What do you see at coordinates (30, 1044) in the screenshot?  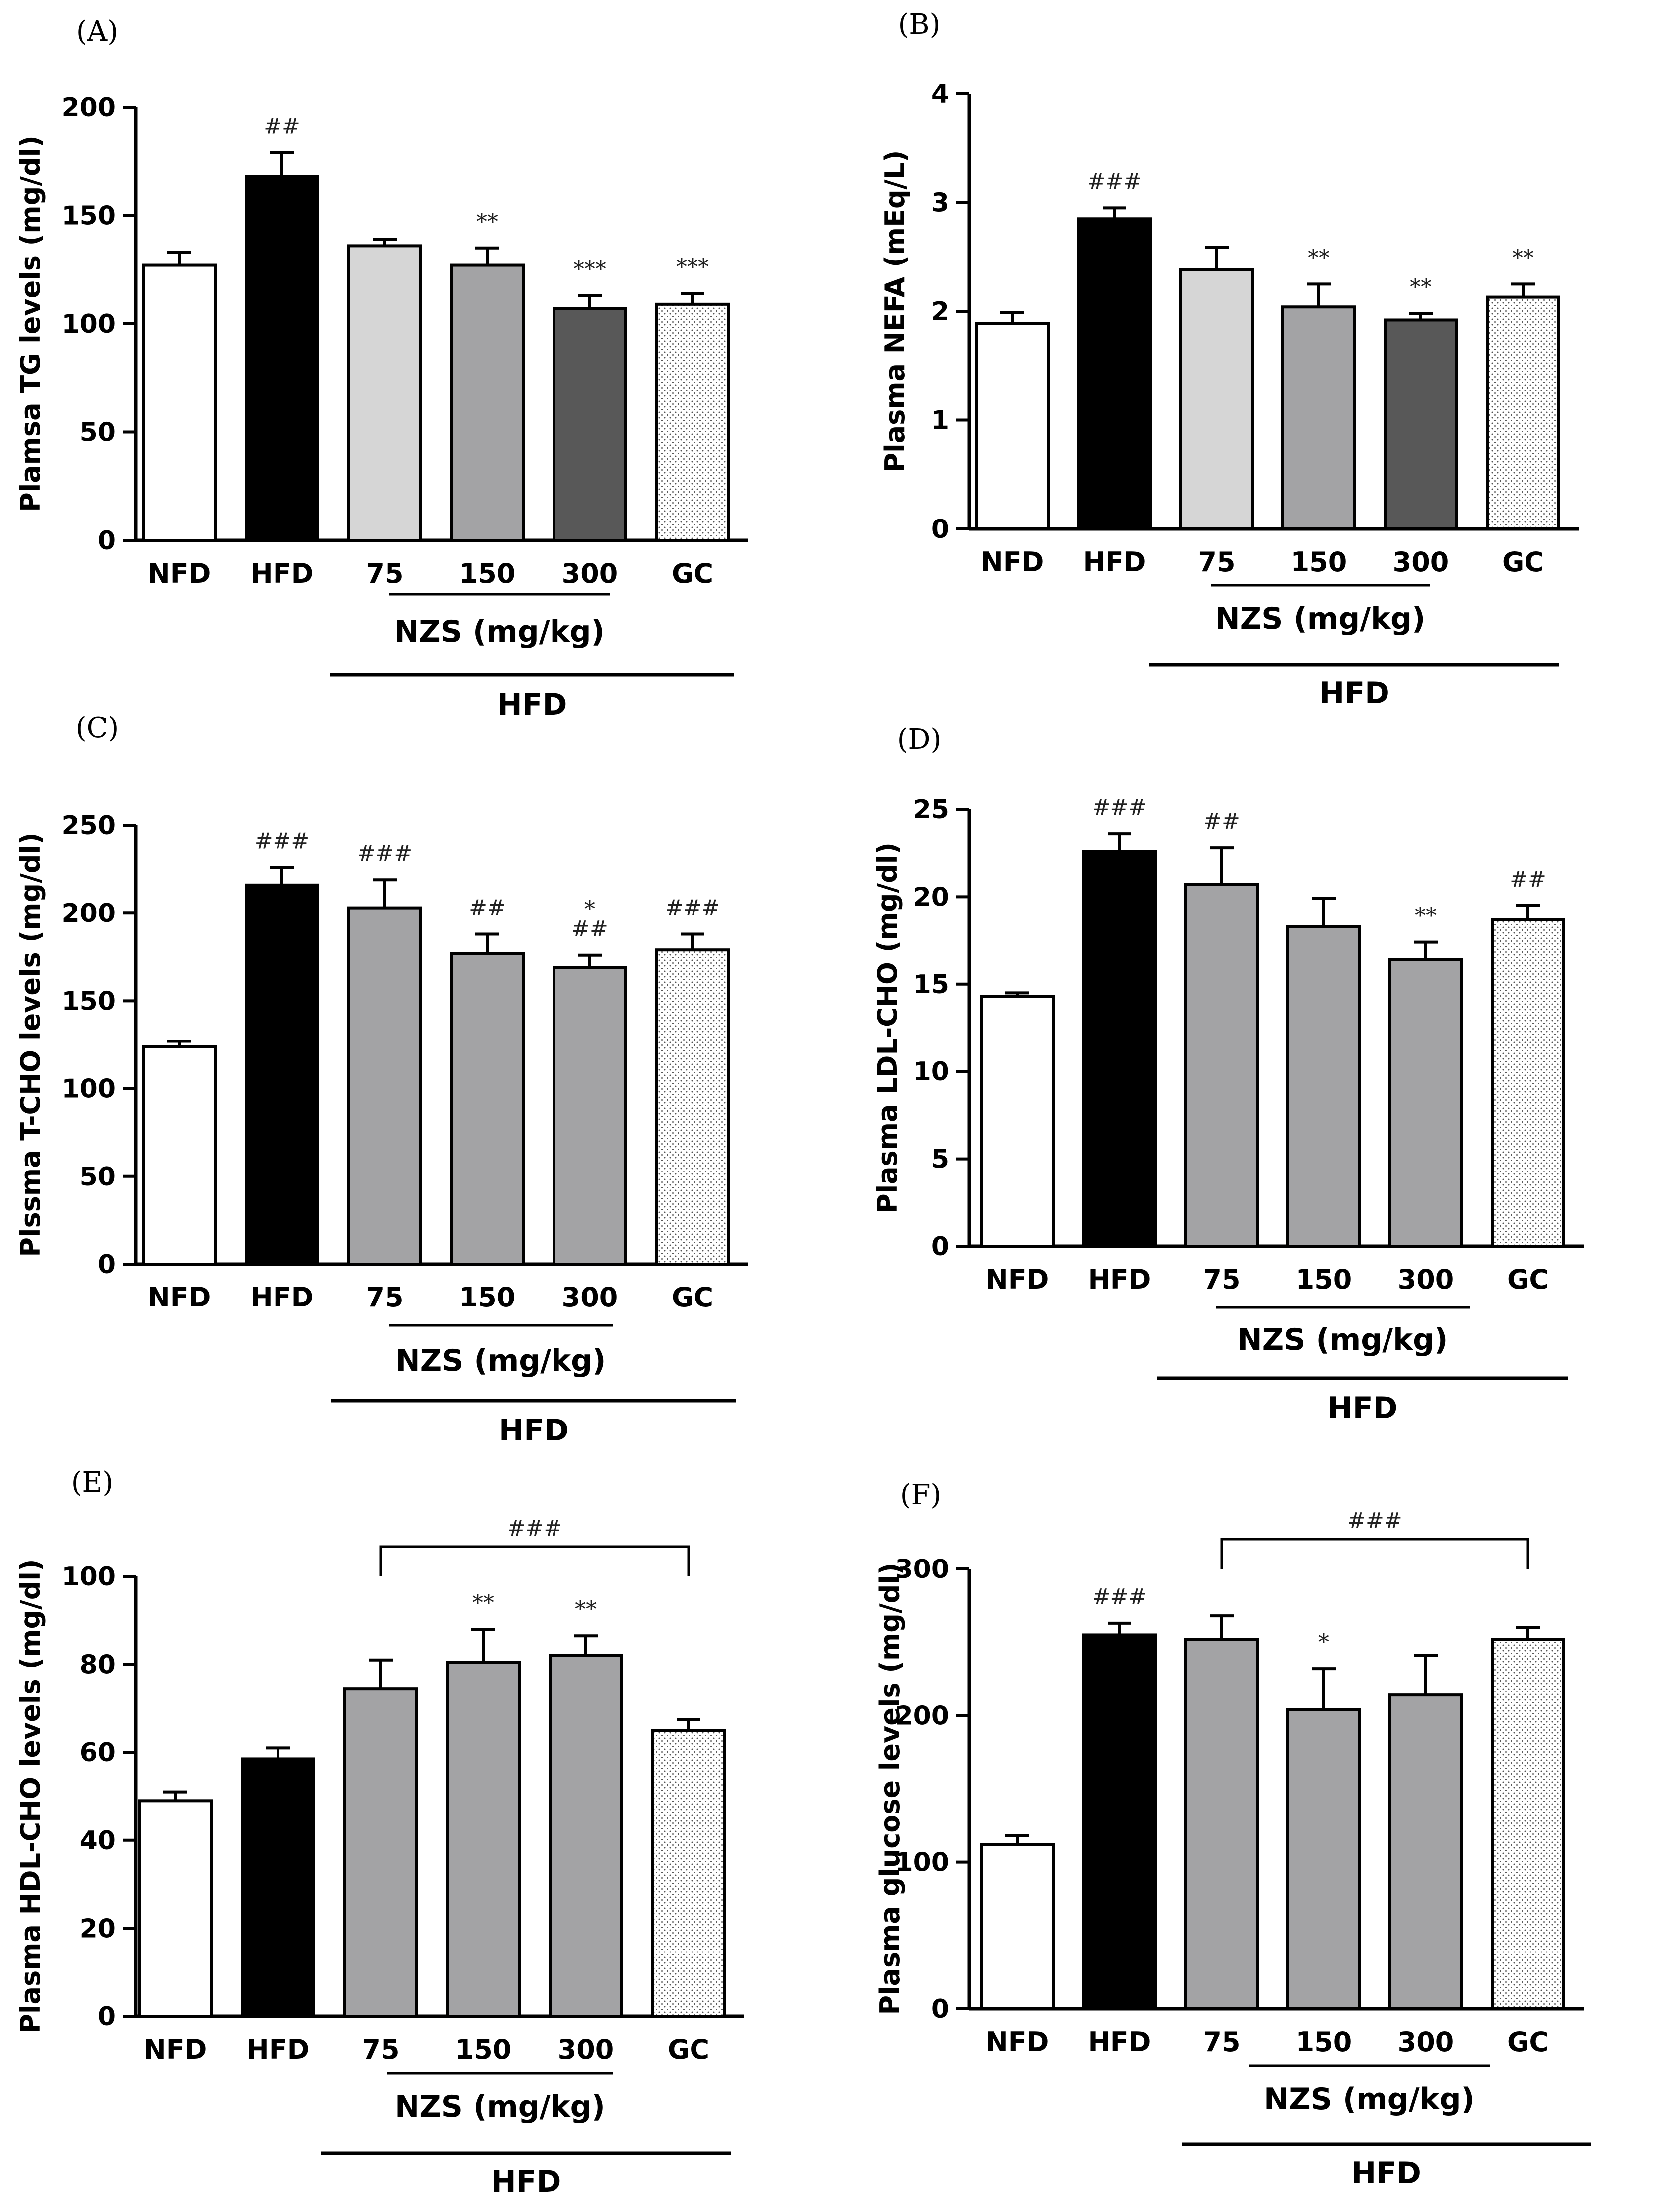 I see `y-axis-title: Plssma T-CHO levels (mg/dl)` at bounding box center [30, 1044].